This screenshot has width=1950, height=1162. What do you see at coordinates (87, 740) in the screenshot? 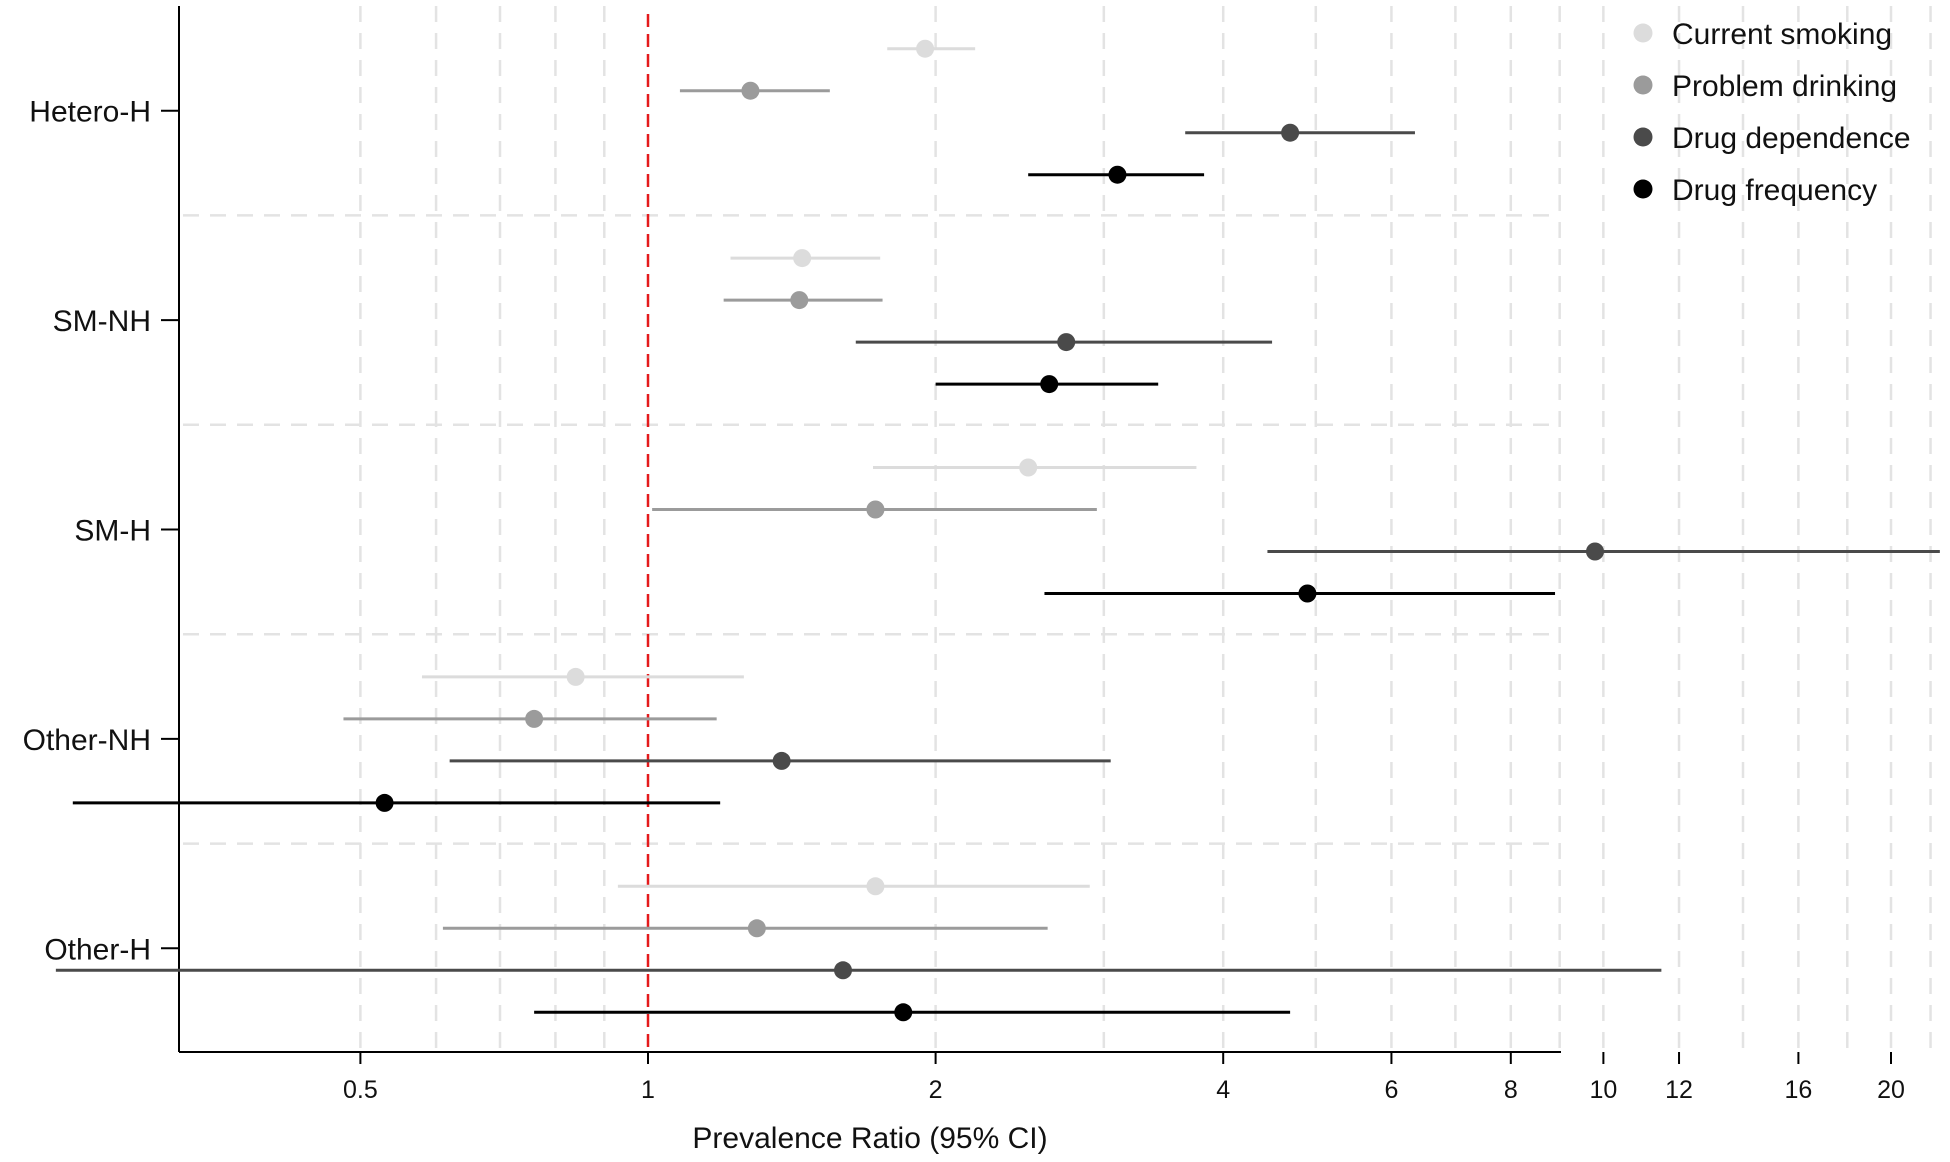
I see `y-category-label: Other-NH` at bounding box center [87, 740].